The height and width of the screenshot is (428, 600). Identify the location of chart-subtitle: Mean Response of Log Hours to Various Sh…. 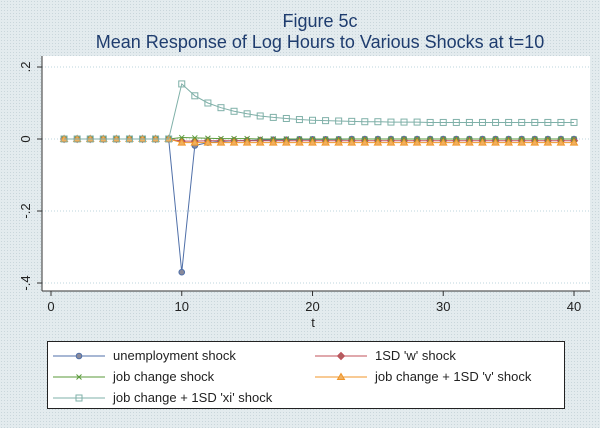
(320, 42).